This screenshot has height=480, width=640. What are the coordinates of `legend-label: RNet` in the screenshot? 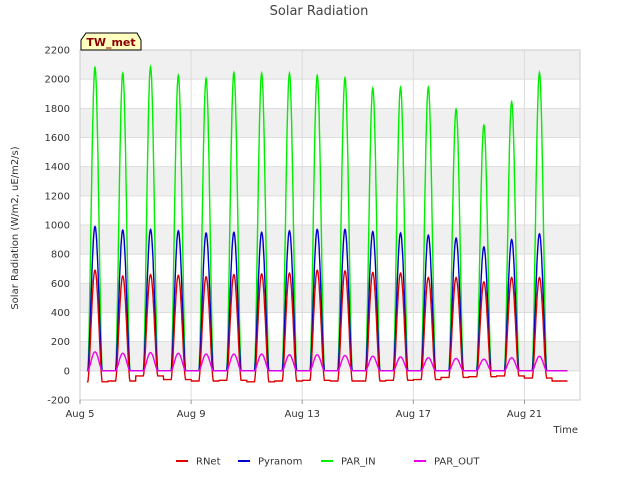 It's located at (208, 462).